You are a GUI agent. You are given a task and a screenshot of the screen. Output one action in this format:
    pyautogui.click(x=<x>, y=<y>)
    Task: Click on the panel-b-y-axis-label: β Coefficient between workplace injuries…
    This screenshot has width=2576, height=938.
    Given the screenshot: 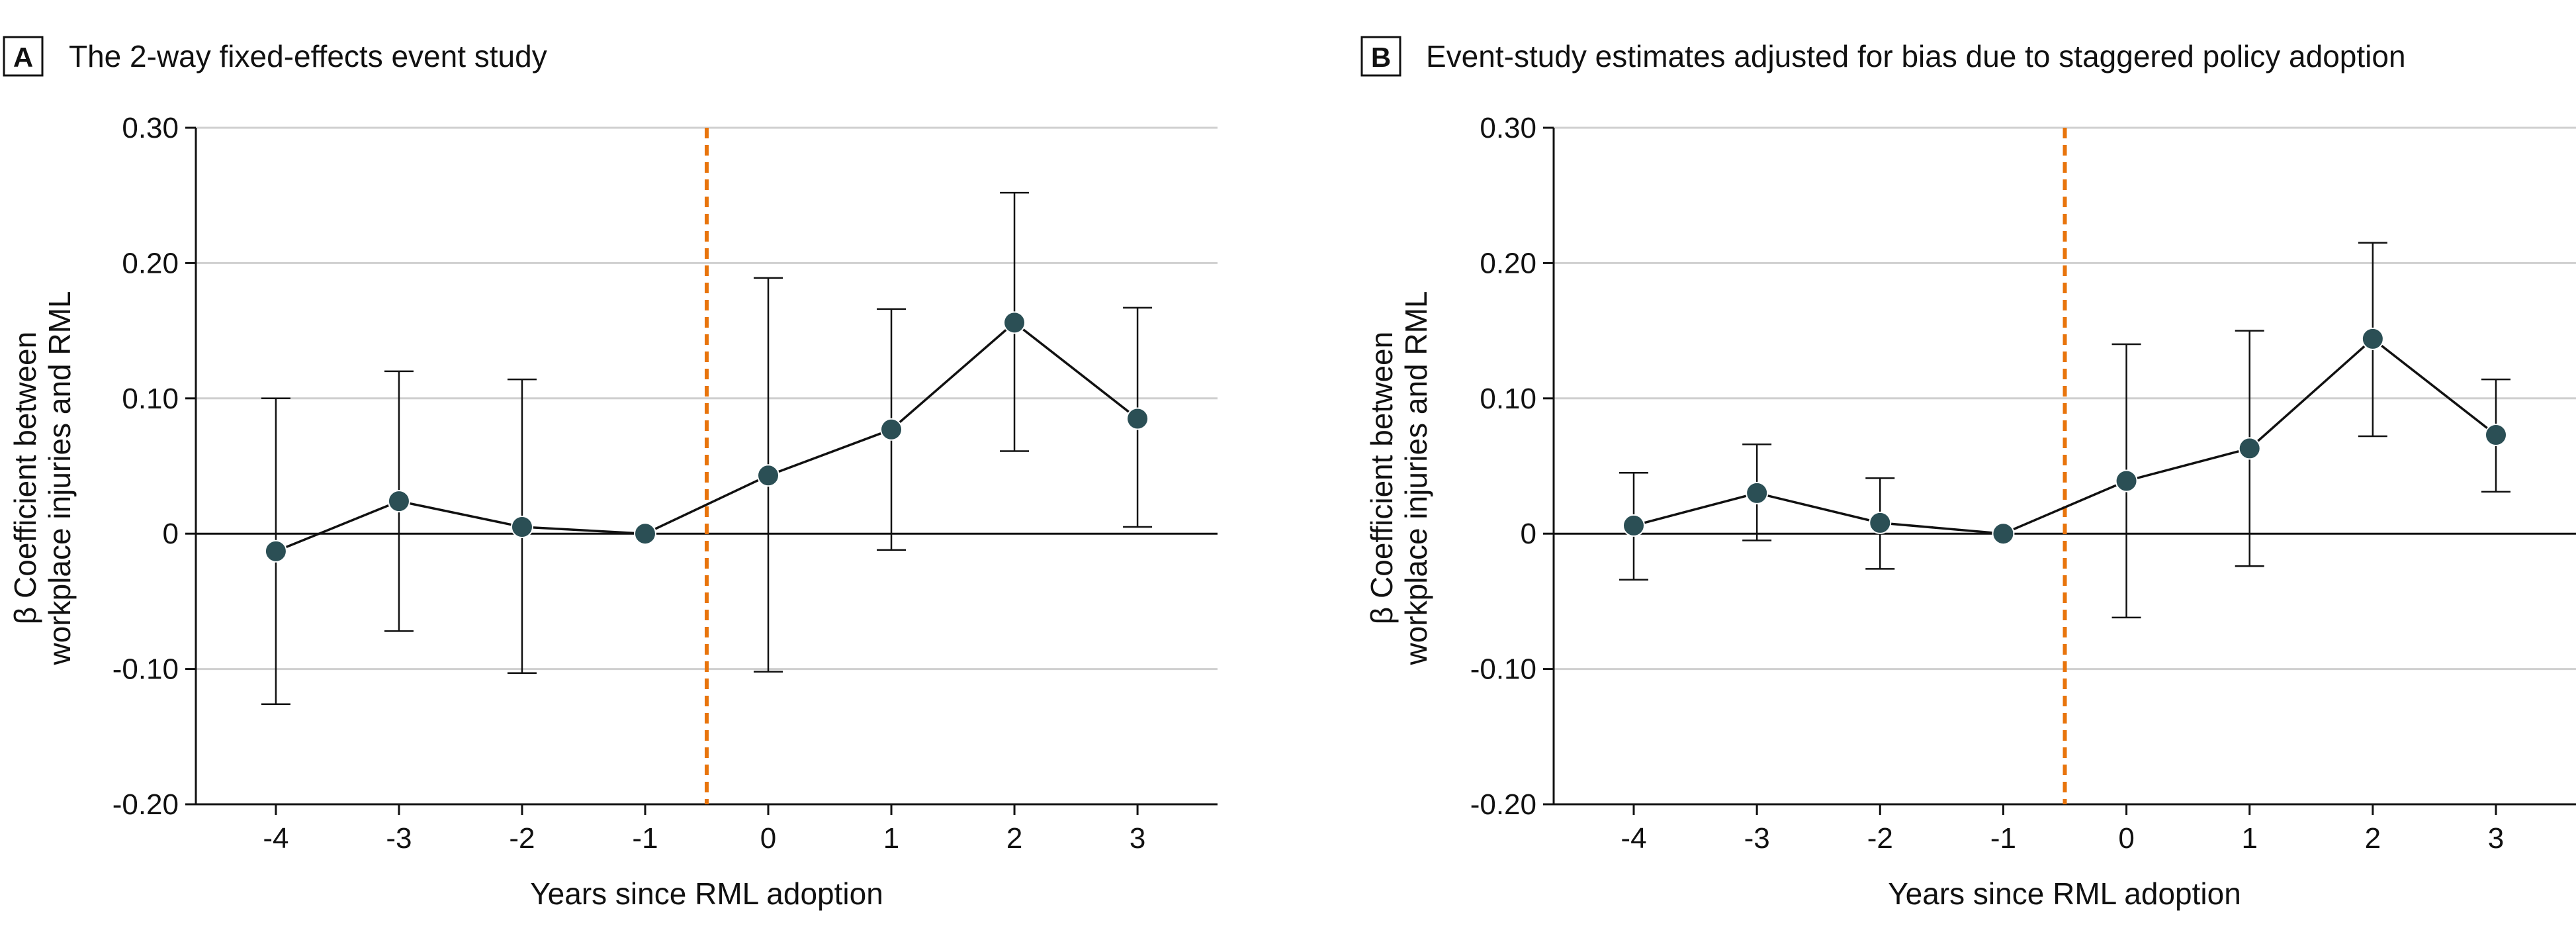 What is the action you would take?
    pyautogui.click(x=1398, y=478)
    